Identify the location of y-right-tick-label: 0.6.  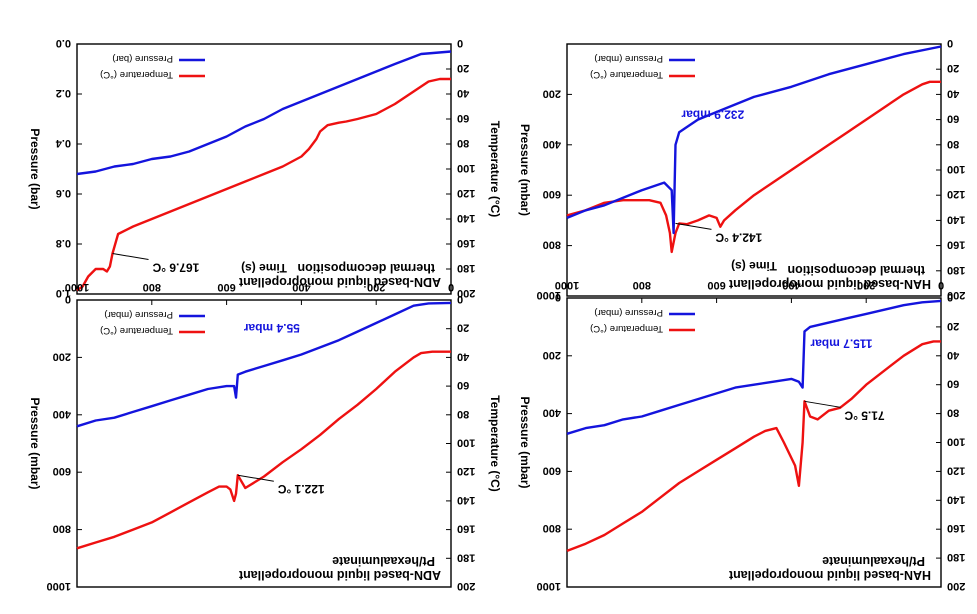
(63, 193).